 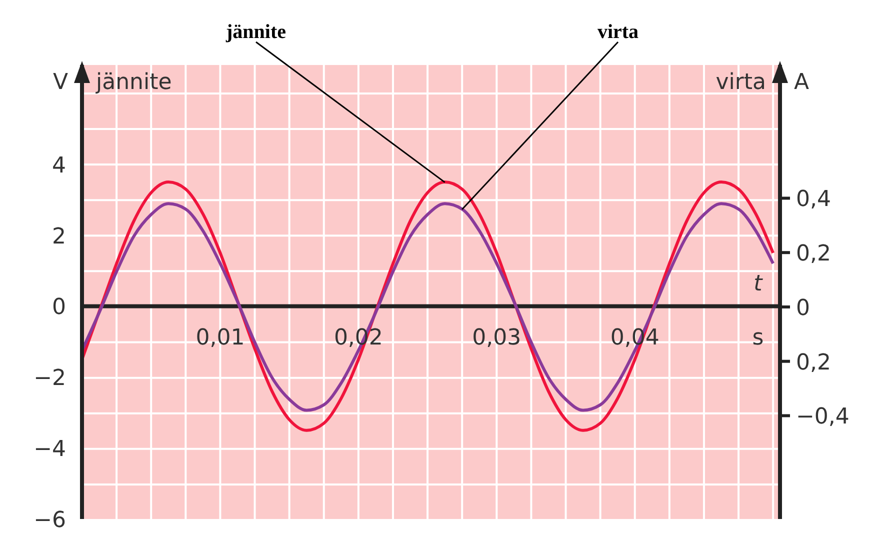 I want to click on text: virta, so click(x=618, y=32).